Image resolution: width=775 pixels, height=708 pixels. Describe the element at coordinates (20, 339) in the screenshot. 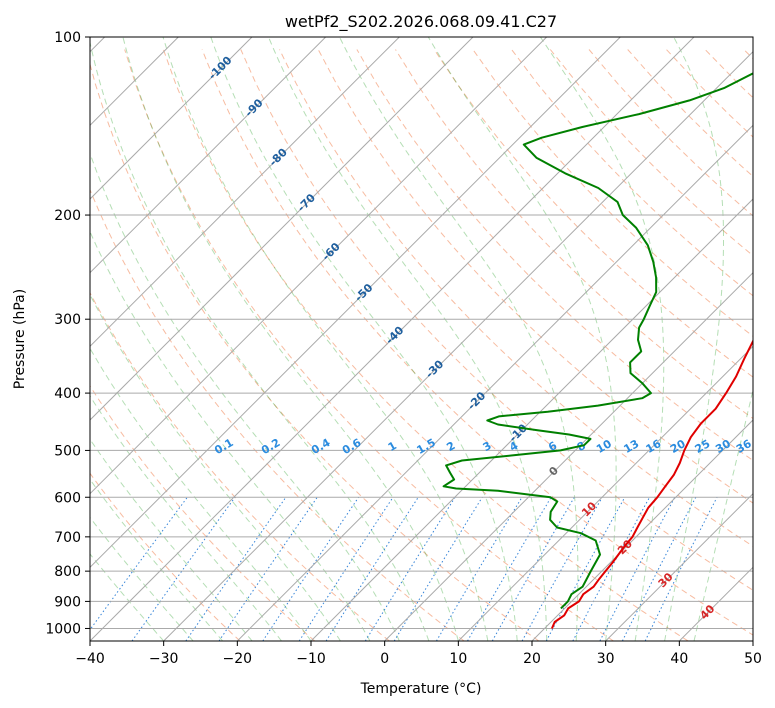

I see `y-axis-title: Pressure (hPa)` at that location.